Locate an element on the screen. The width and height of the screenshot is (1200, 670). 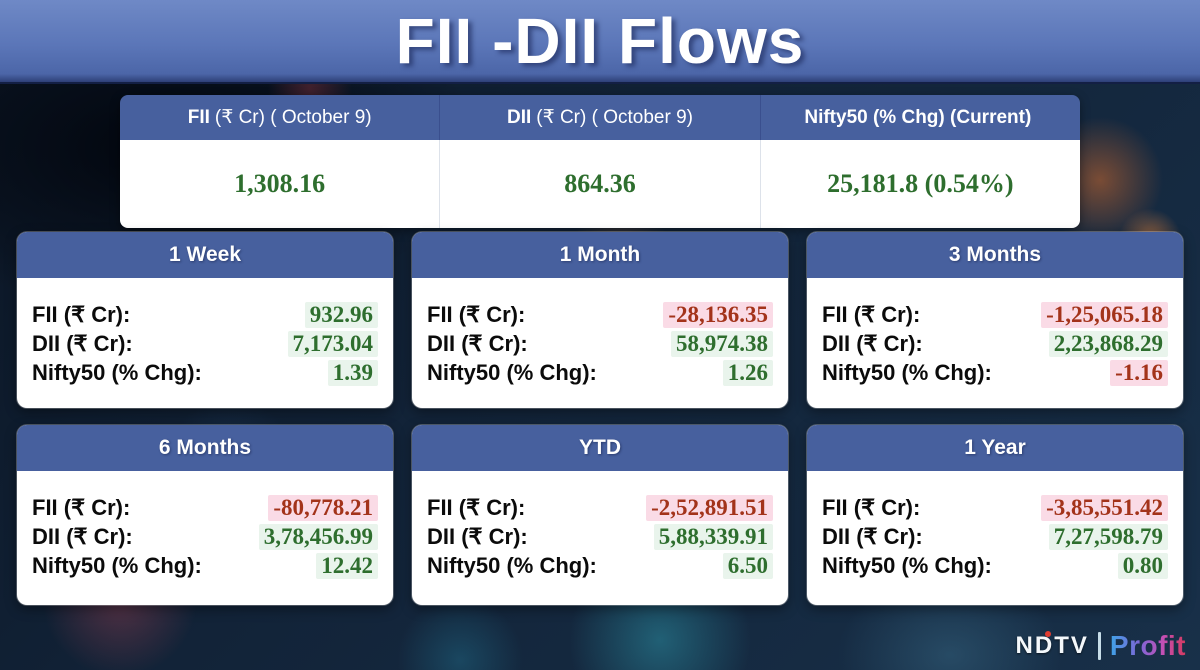
ndtv-logo-dot is located at coordinates (1047, 634).